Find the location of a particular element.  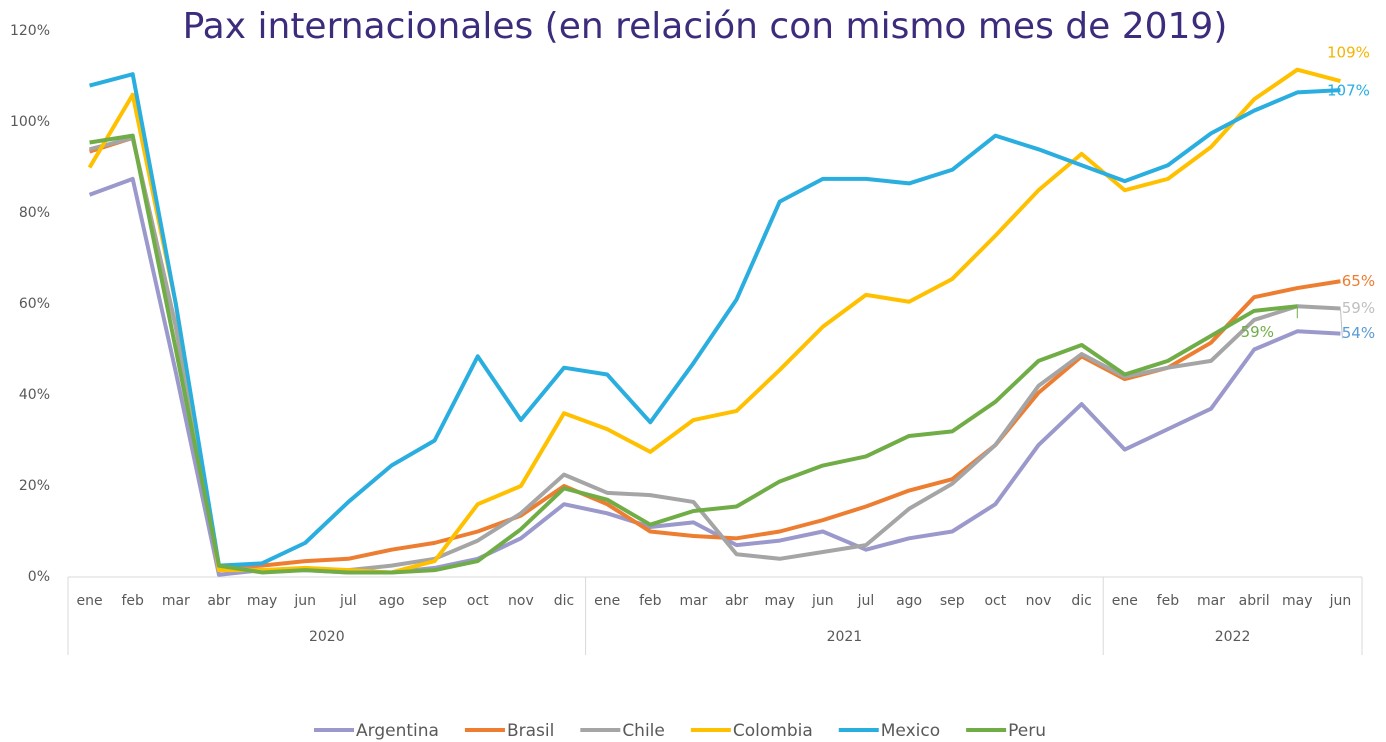

legend-label: Brasil is located at coordinates (530, 731).